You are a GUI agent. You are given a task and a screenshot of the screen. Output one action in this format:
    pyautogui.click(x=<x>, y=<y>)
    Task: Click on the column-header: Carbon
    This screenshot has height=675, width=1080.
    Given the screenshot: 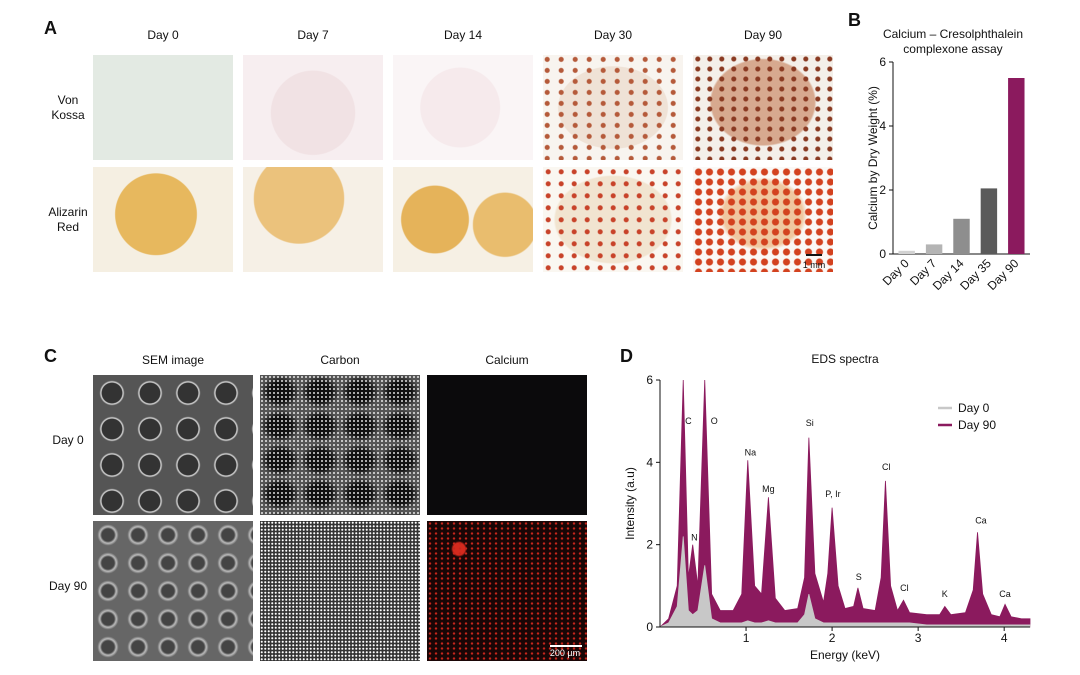 What is the action you would take?
    pyautogui.click(x=340, y=360)
    